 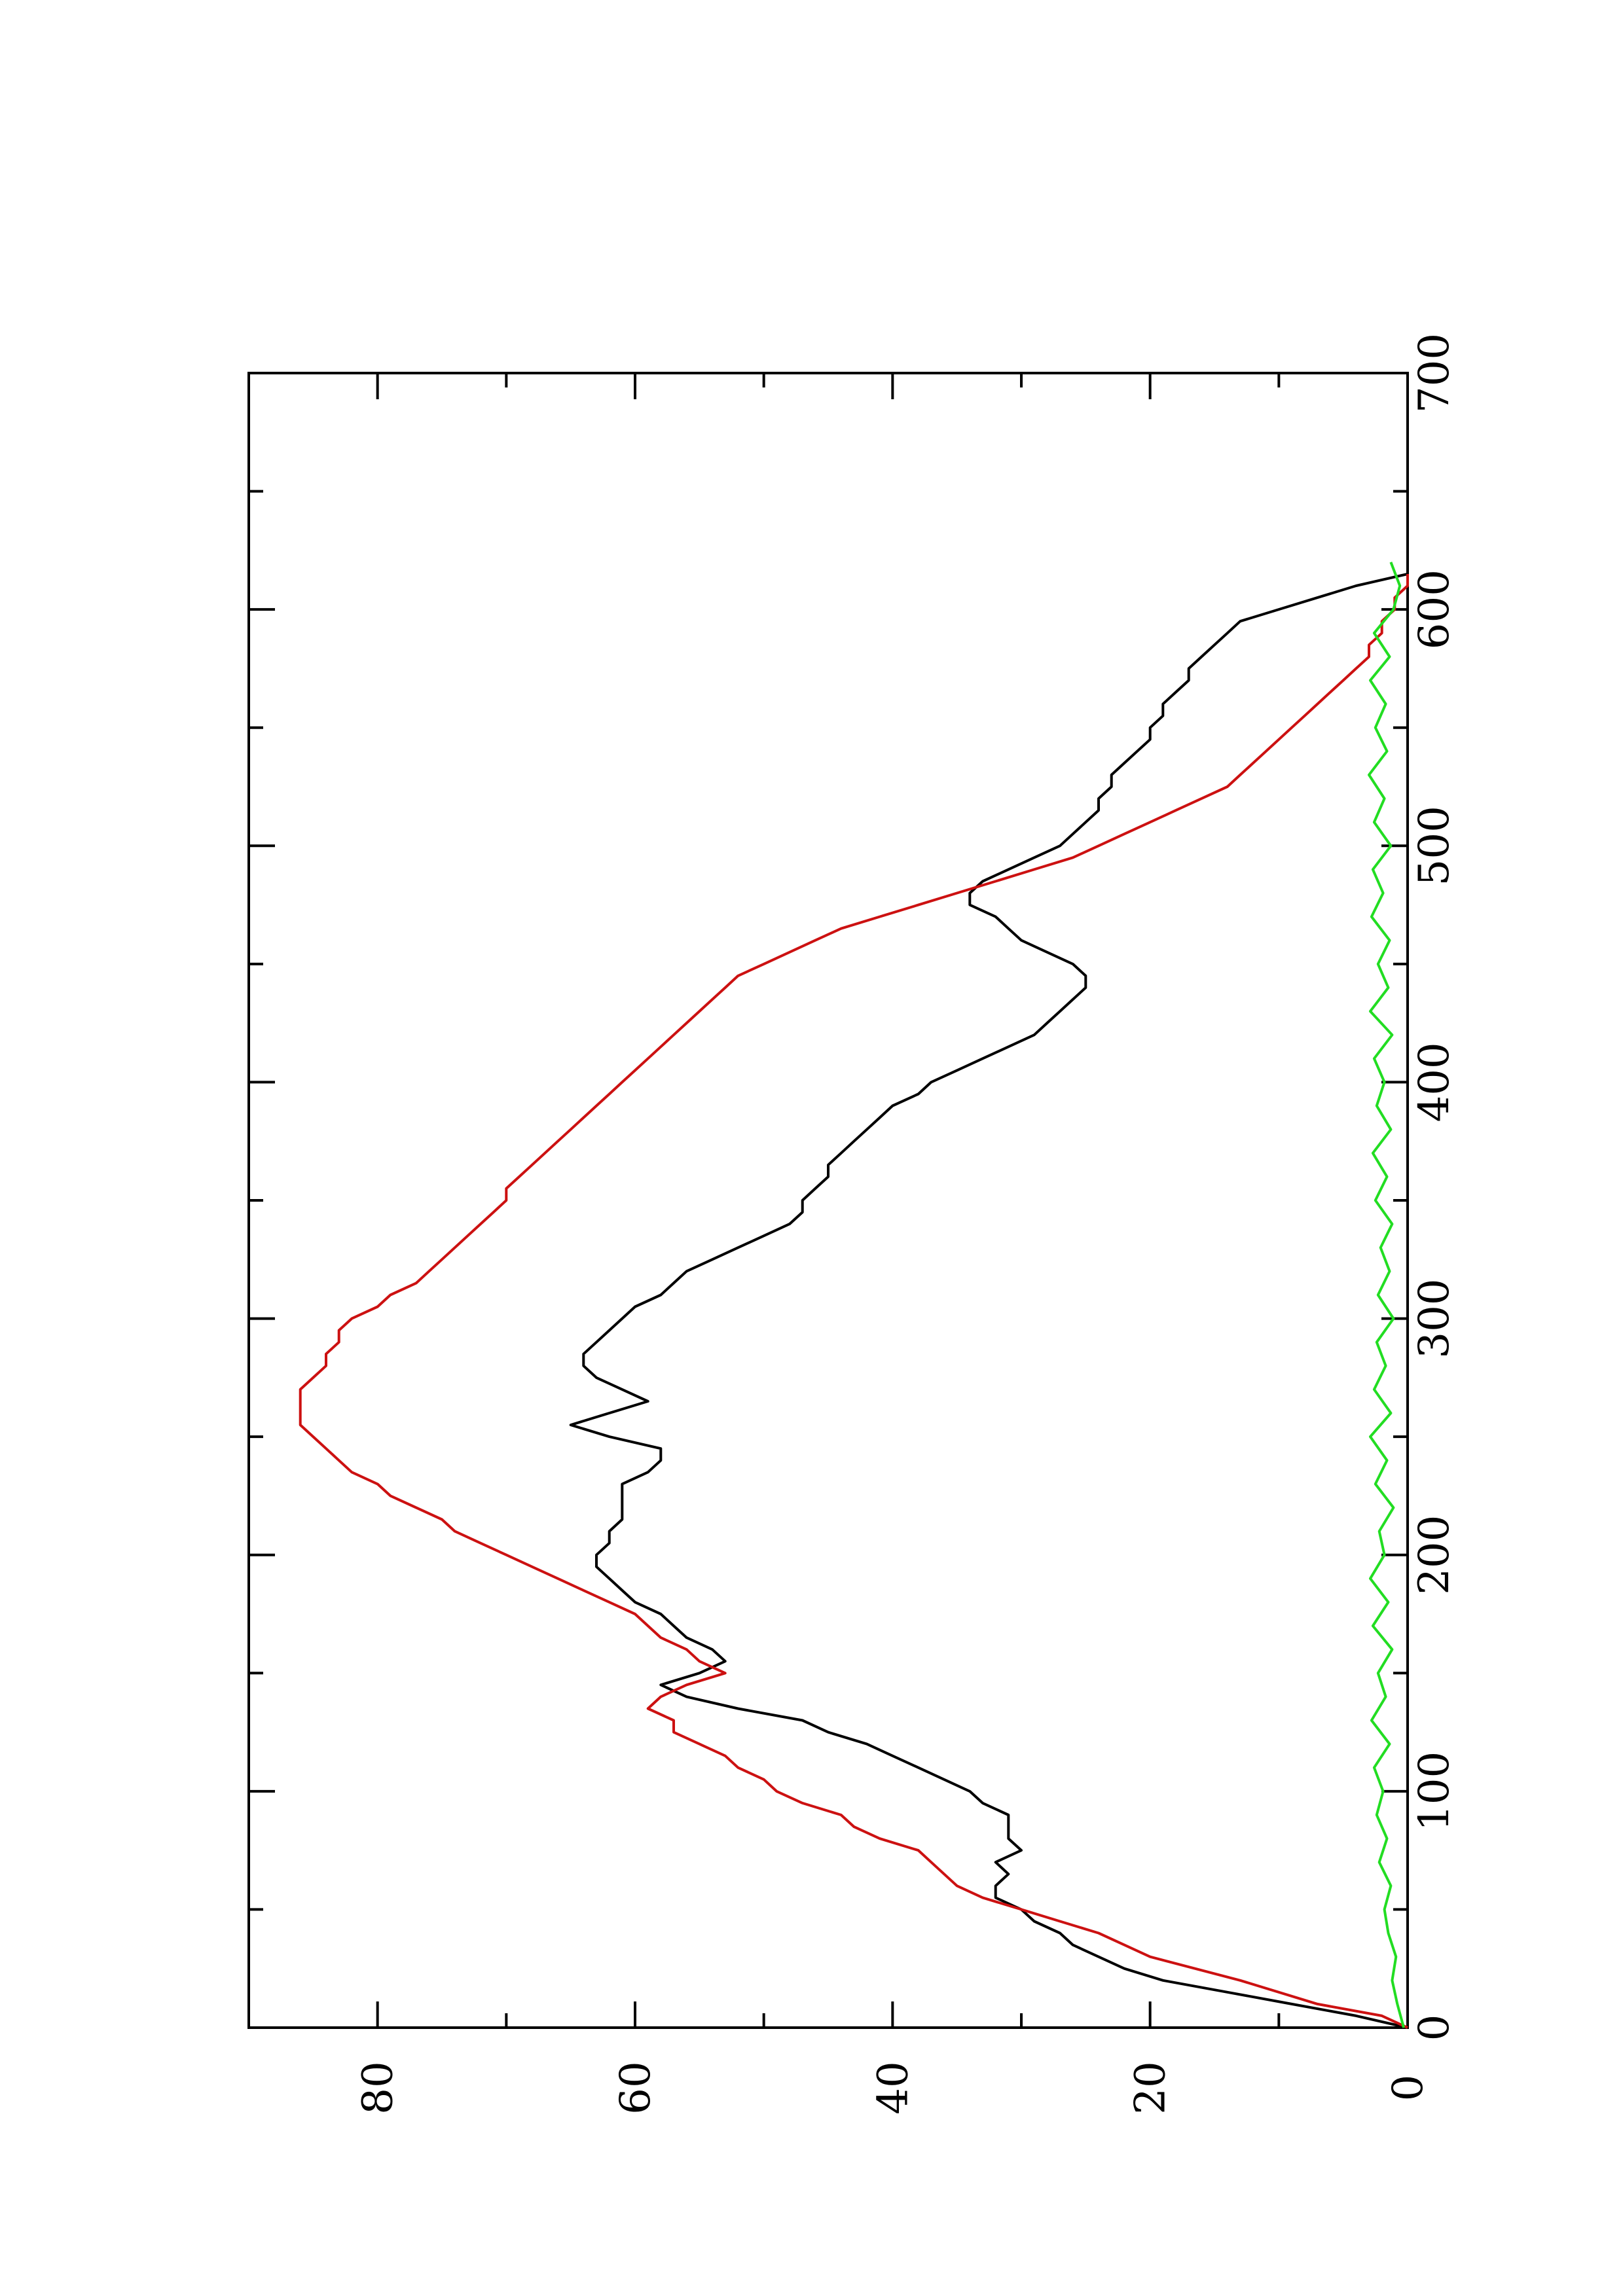 I want to click on y-tick-label: 20, so click(x=1151, y=2087).